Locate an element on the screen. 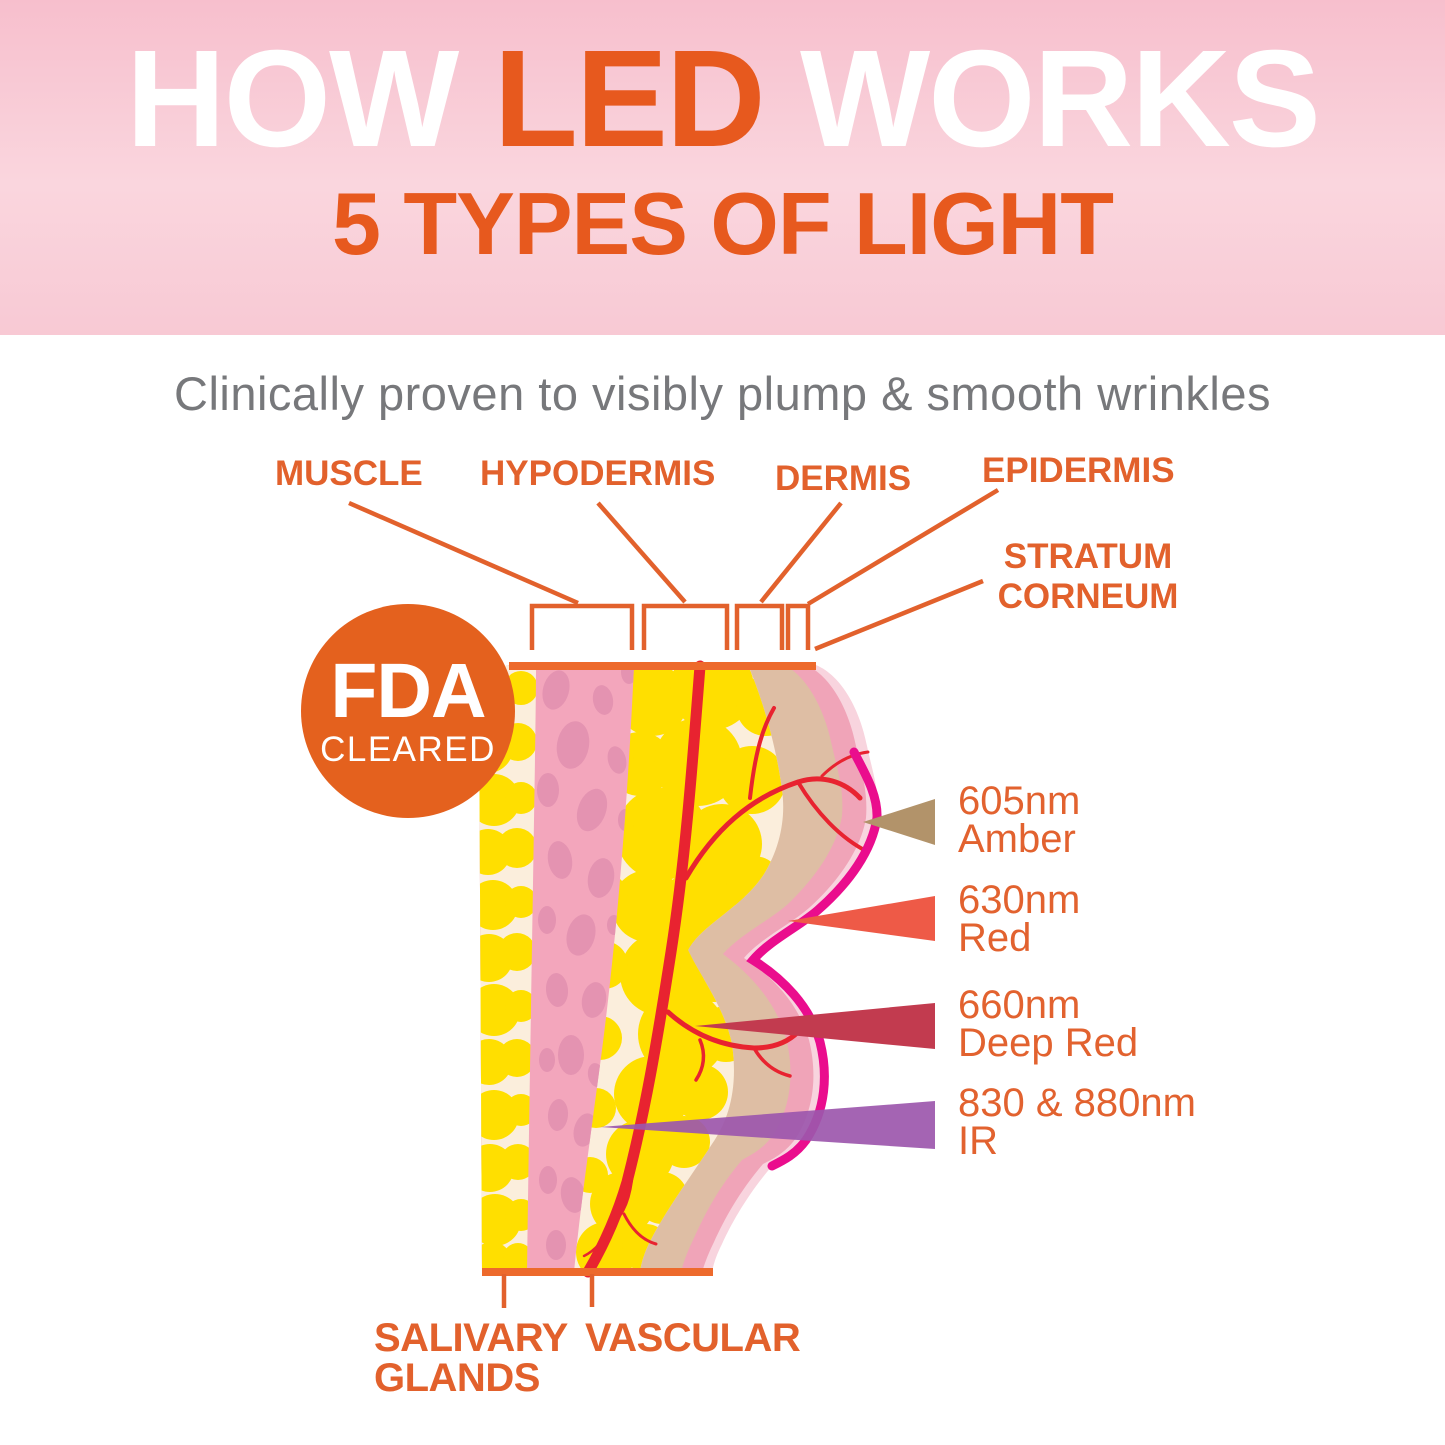 This screenshot has height=1445, width=1445. label-dermis: DERMIS is located at coordinates (843, 478).